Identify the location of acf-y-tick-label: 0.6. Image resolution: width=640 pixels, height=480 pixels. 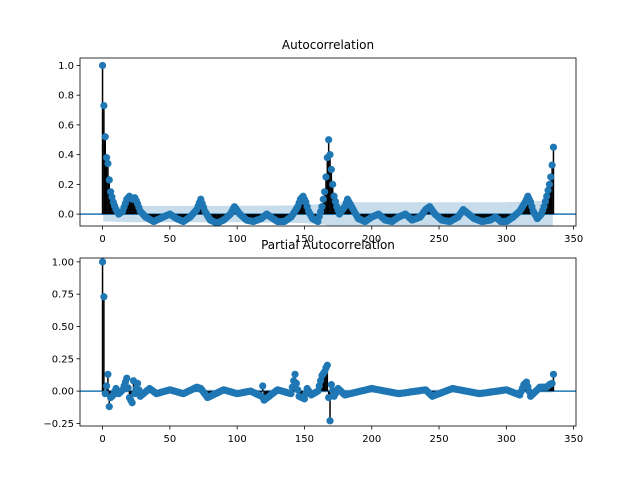
(66, 125).